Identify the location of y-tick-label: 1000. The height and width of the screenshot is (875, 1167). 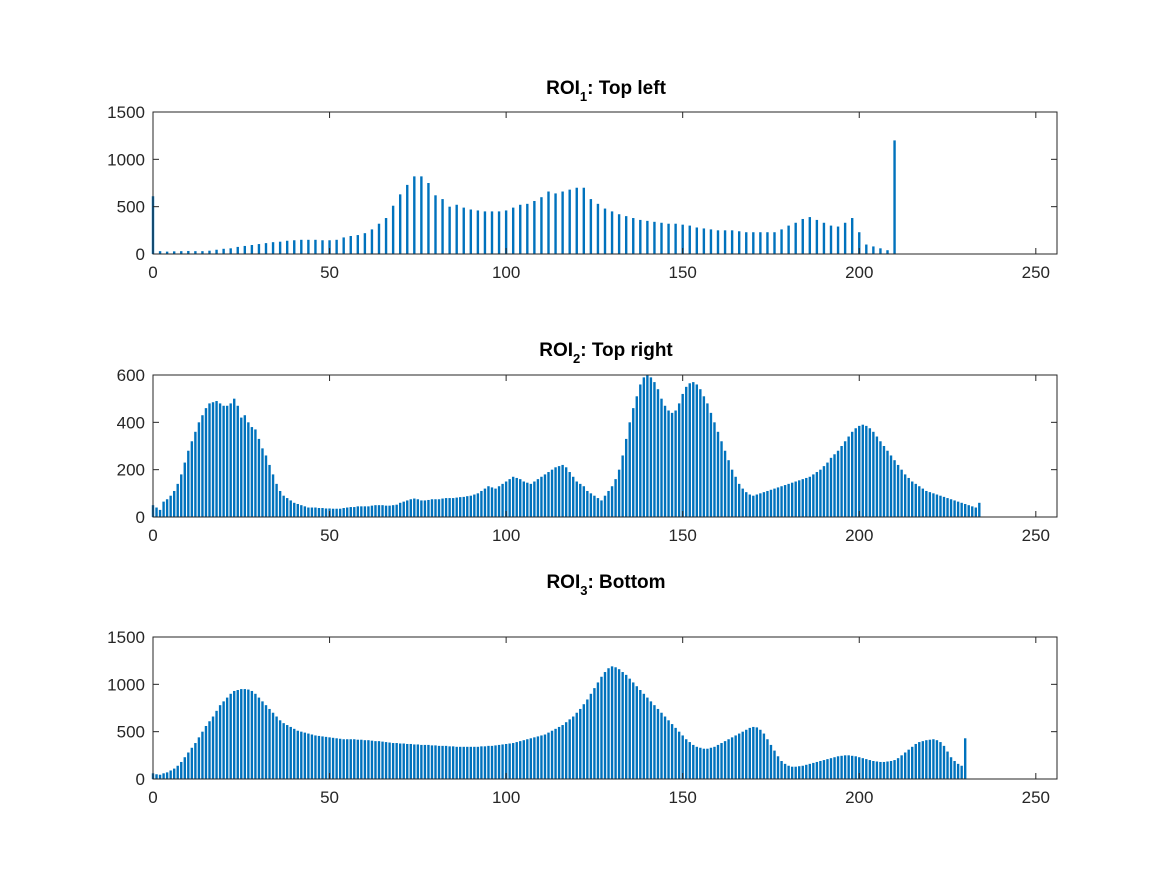
(126, 684).